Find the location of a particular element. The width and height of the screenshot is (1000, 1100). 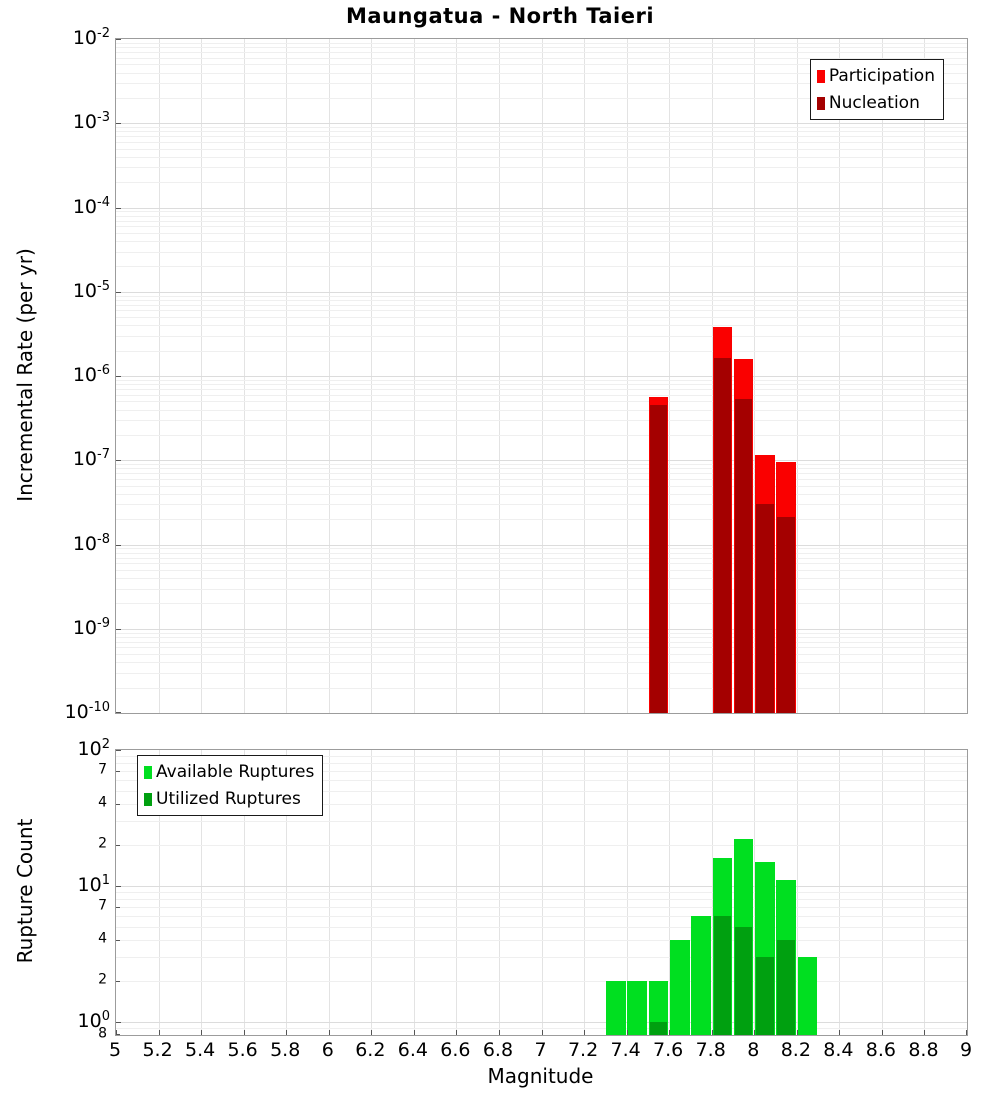

y-tick-label: 10⁻¹⁰ is located at coordinates (87, 711).